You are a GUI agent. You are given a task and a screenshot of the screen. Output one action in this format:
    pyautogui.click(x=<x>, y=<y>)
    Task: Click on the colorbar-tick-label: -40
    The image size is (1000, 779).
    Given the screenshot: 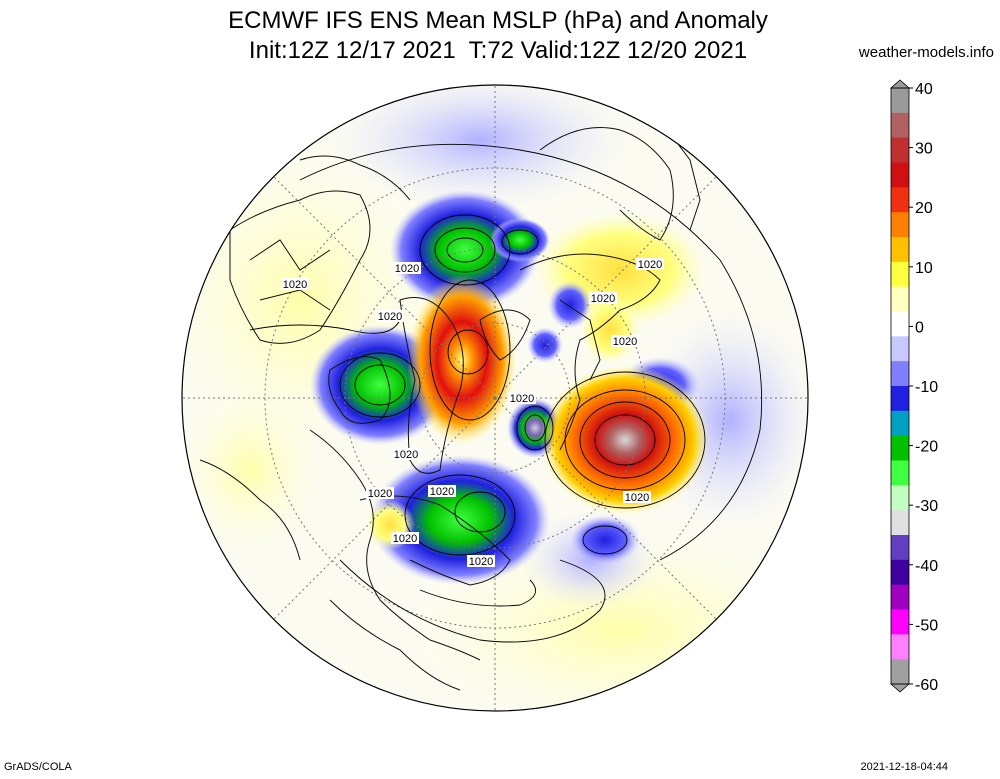 What is the action you would take?
    pyautogui.click(x=926, y=566)
    